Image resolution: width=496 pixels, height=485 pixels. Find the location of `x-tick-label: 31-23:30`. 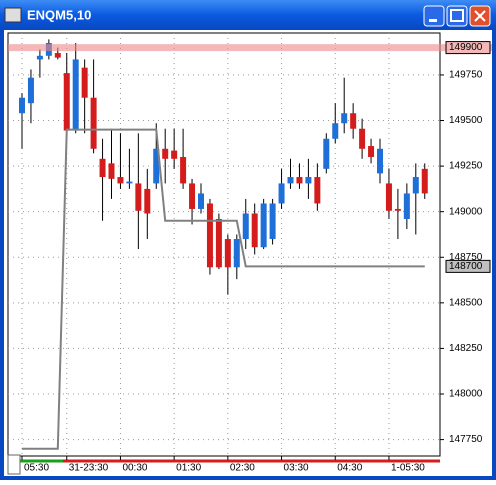

x-tick-label: 31-23:30 is located at coordinates (89, 468).